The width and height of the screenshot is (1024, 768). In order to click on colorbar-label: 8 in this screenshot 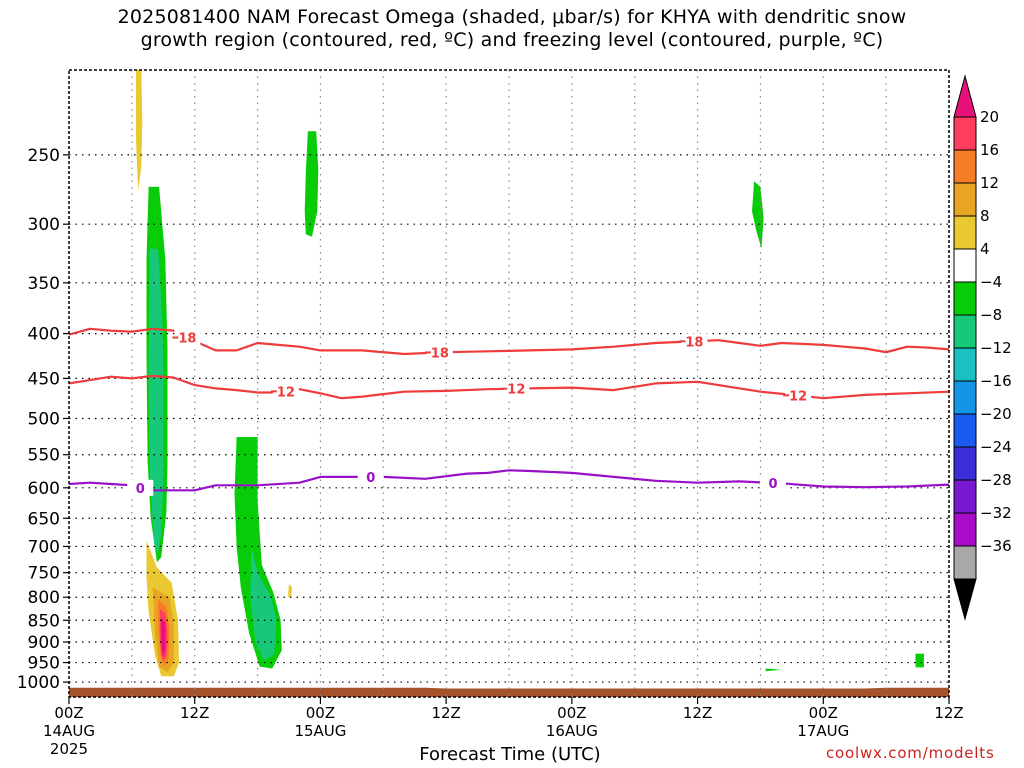, I will do `click(985, 216)`.